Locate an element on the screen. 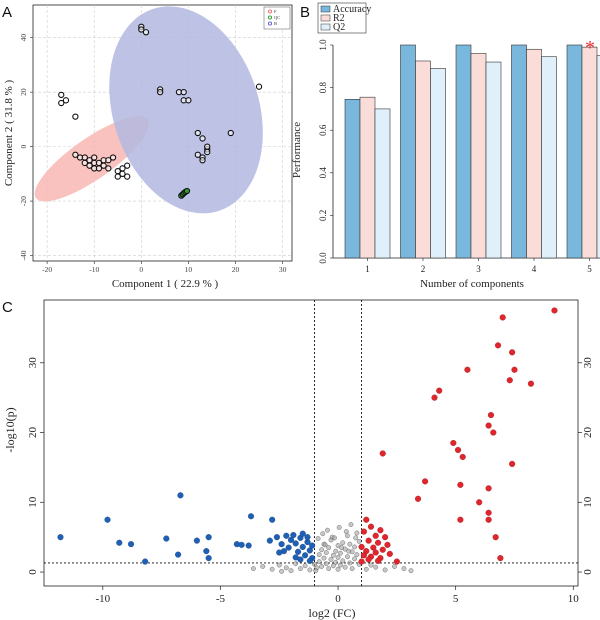 Image resolution: width=600 pixels, height=620 pixels. legend-label-qc: QC is located at coordinates (277, 17).